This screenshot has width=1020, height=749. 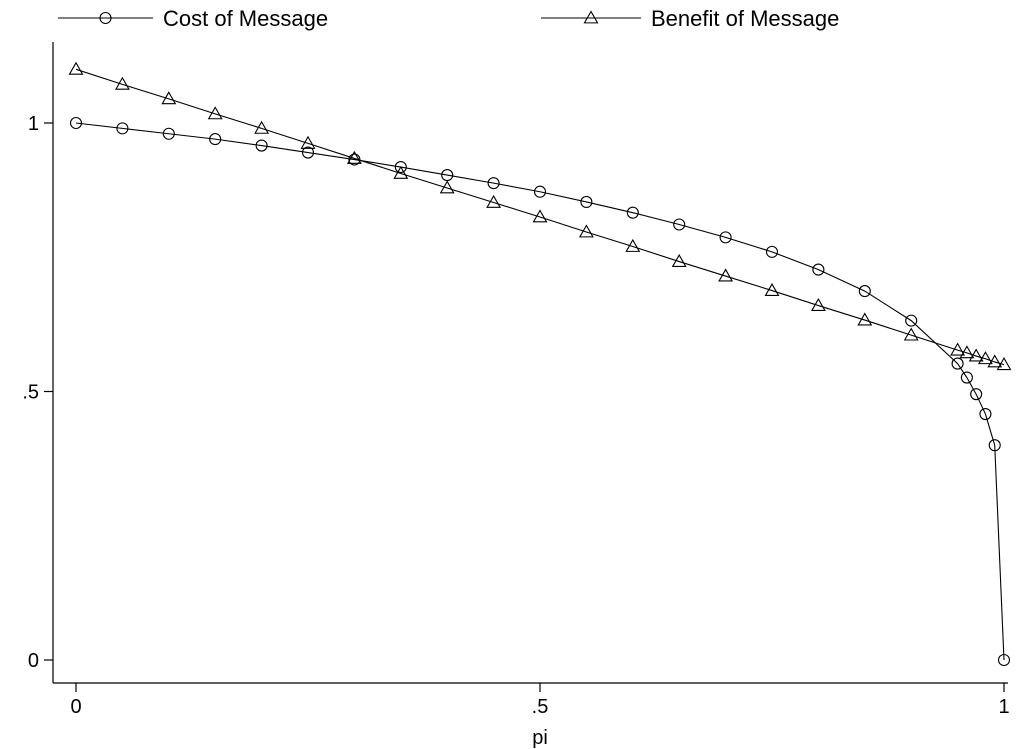 I want to click on x-tick-label: 1, so click(x=1003, y=707).